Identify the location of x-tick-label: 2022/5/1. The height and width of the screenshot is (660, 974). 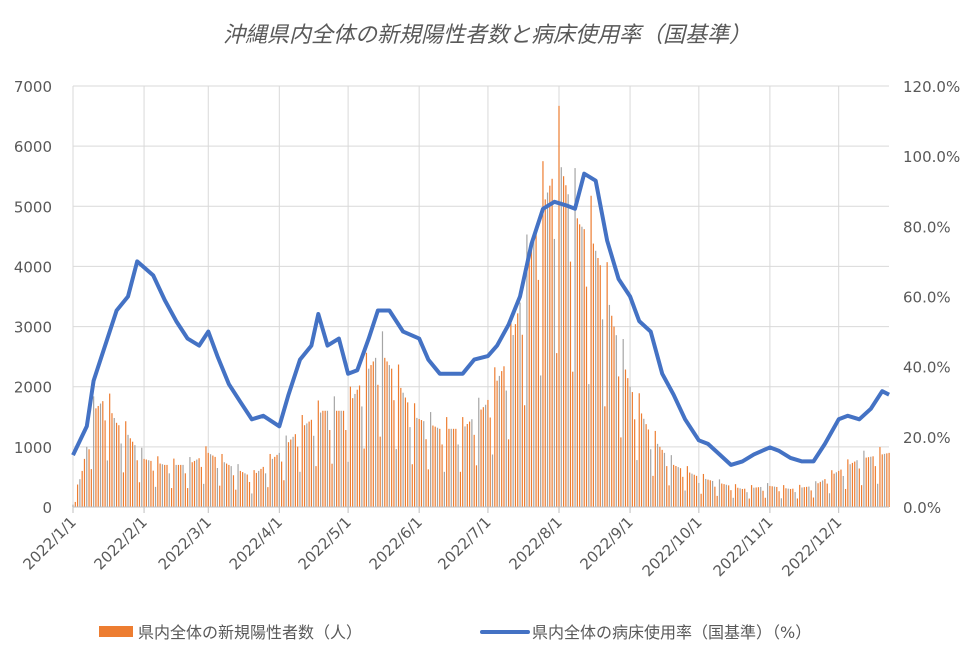
(325, 543).